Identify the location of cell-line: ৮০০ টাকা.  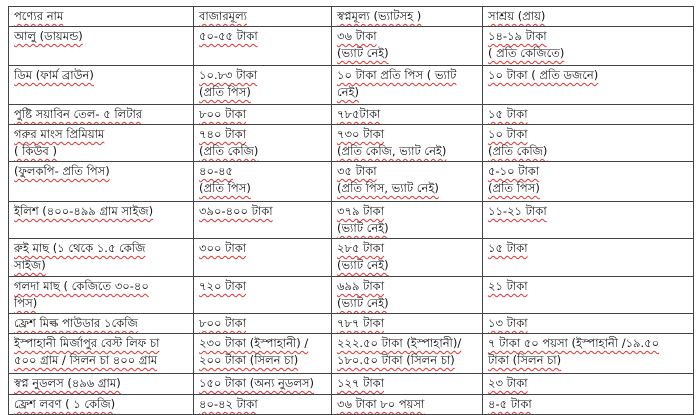
(262, 114).